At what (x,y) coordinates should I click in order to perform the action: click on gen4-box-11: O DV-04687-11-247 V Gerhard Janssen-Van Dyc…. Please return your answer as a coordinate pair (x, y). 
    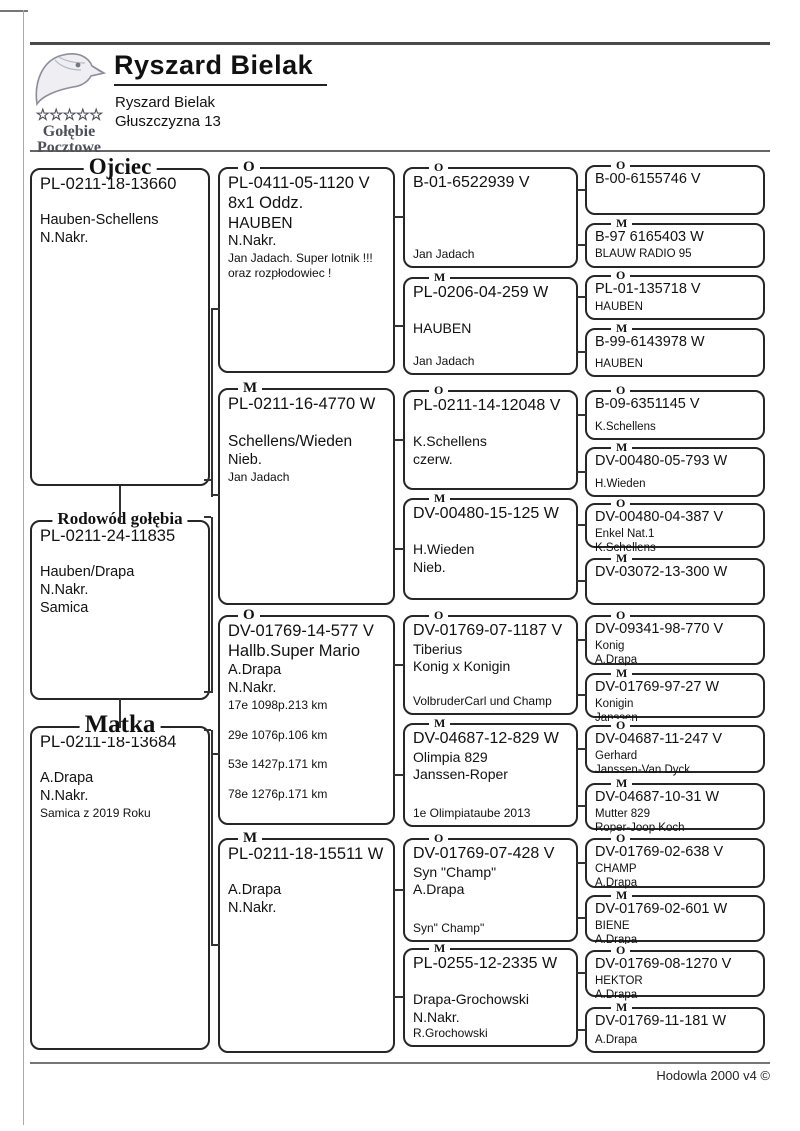
    Looking at the image, I should click on (675, 747).